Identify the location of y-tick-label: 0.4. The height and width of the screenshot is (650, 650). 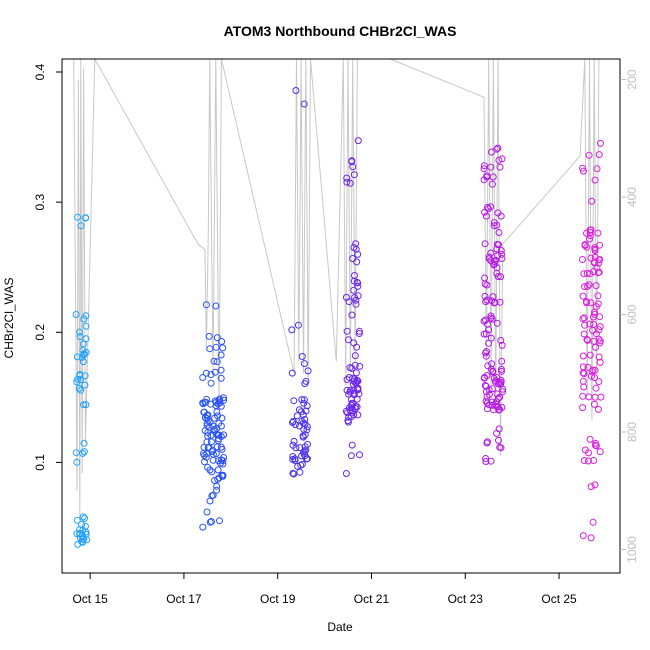
(40, 71).